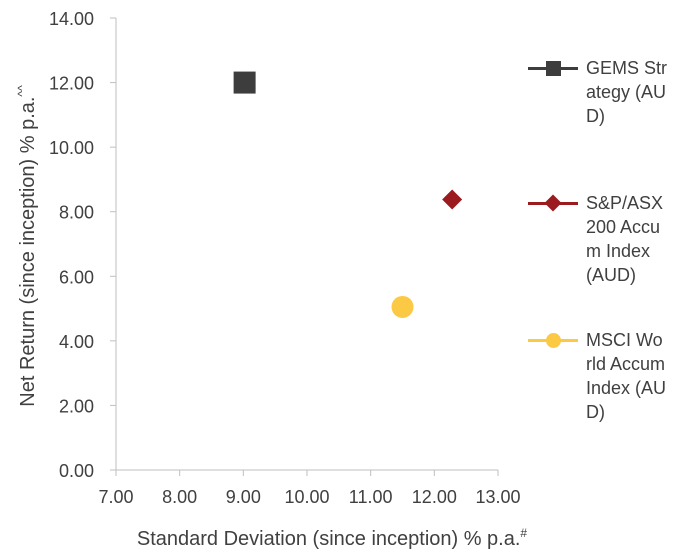  Describe the element at coordinates (306, 497) in the screenshot. I see `x-tick-label: 10.00` at that location.